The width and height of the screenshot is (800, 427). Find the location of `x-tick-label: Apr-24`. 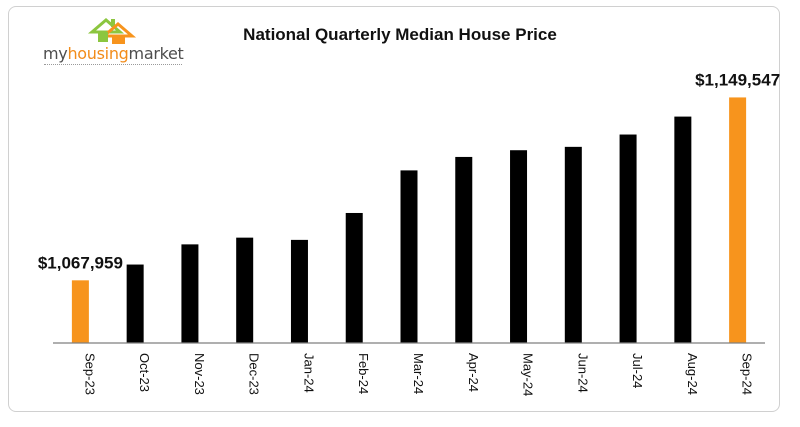

x-tick-label: Apr-24 is located at coordinates (473, 372).